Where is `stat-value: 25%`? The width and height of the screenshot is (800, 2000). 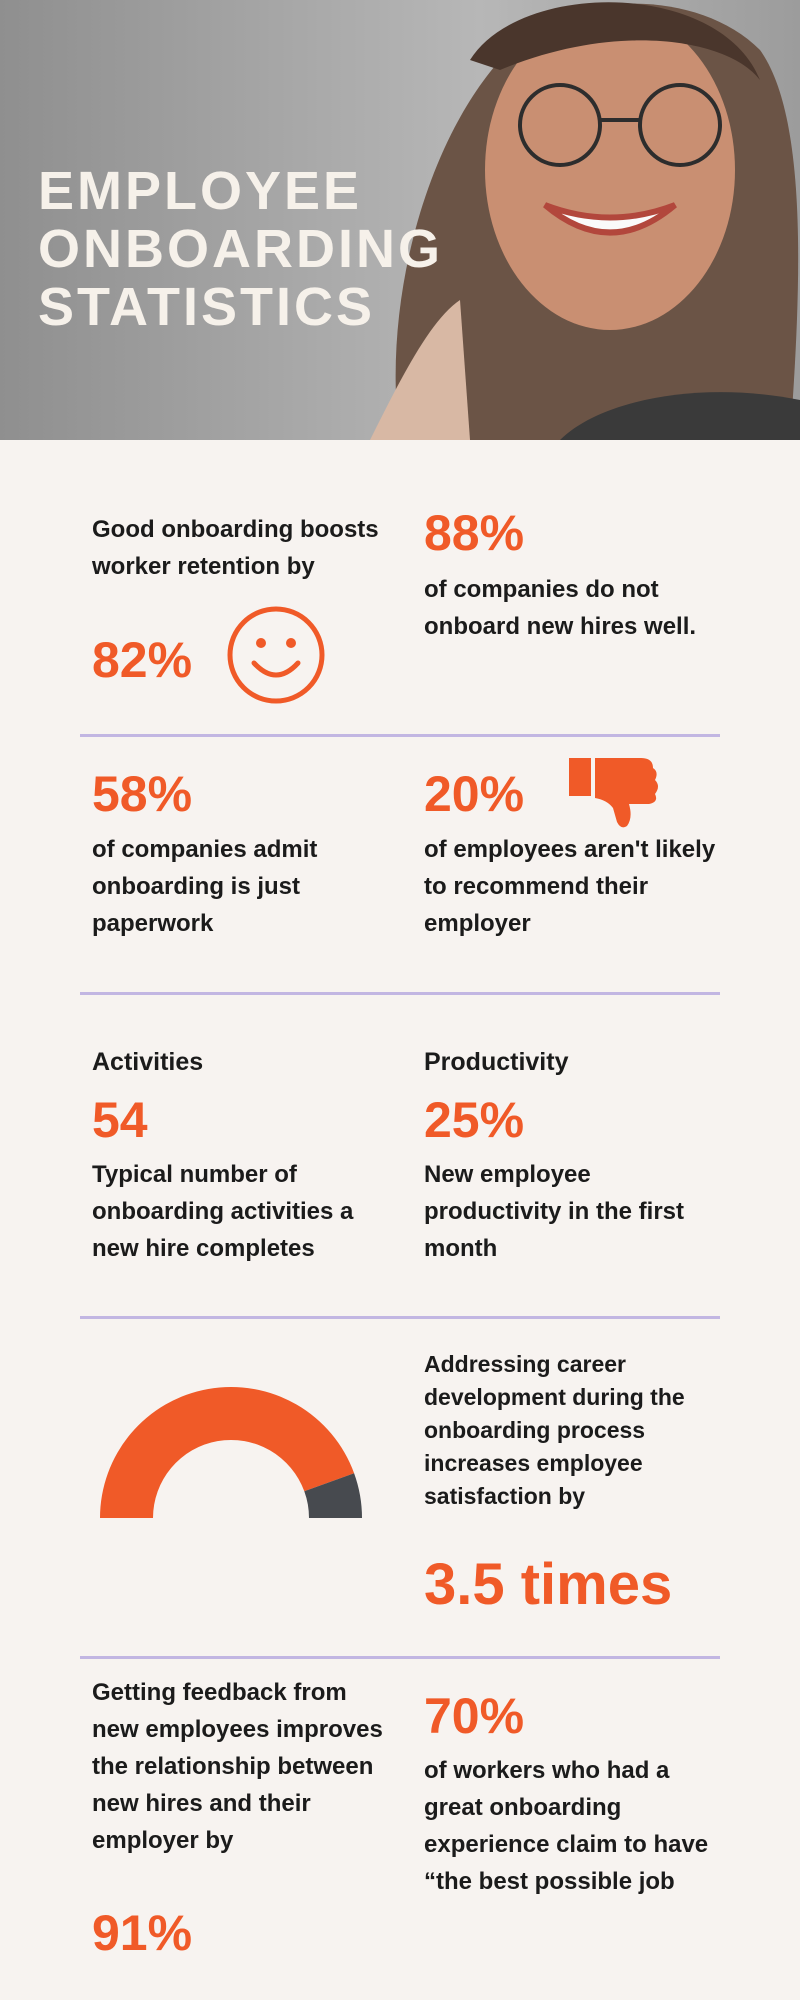
stat-value: 25% is located at coordinates (474, 1120).